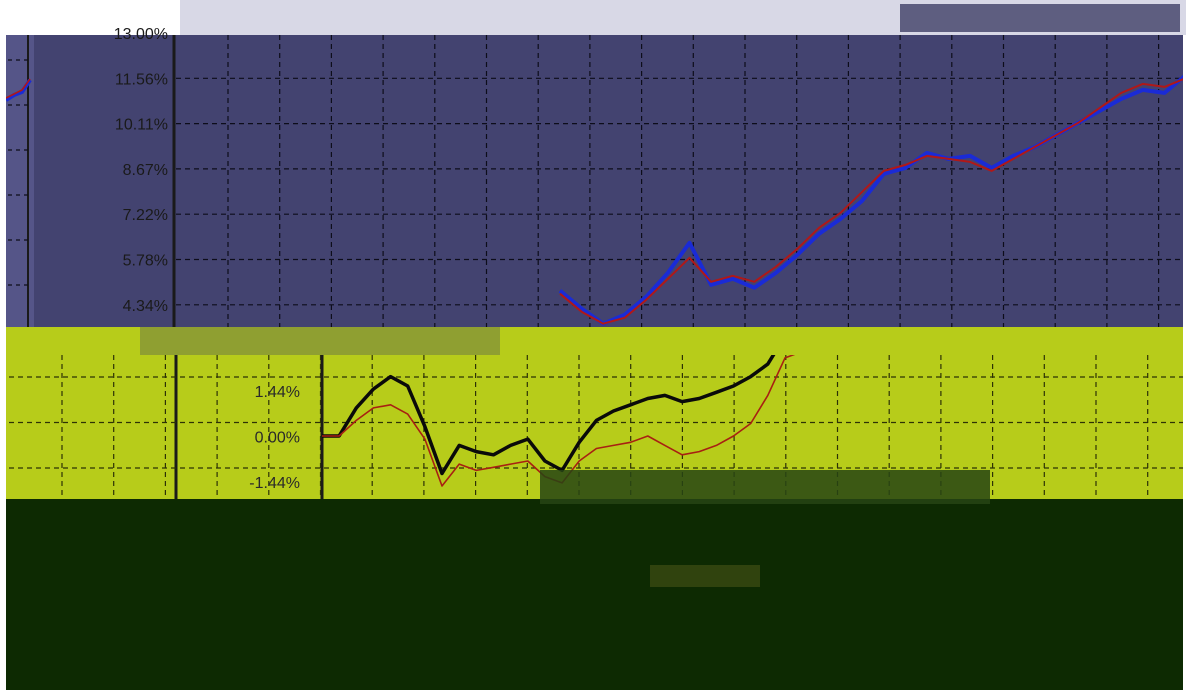  I want to click on bottom-center-mark, so click(705, 576).